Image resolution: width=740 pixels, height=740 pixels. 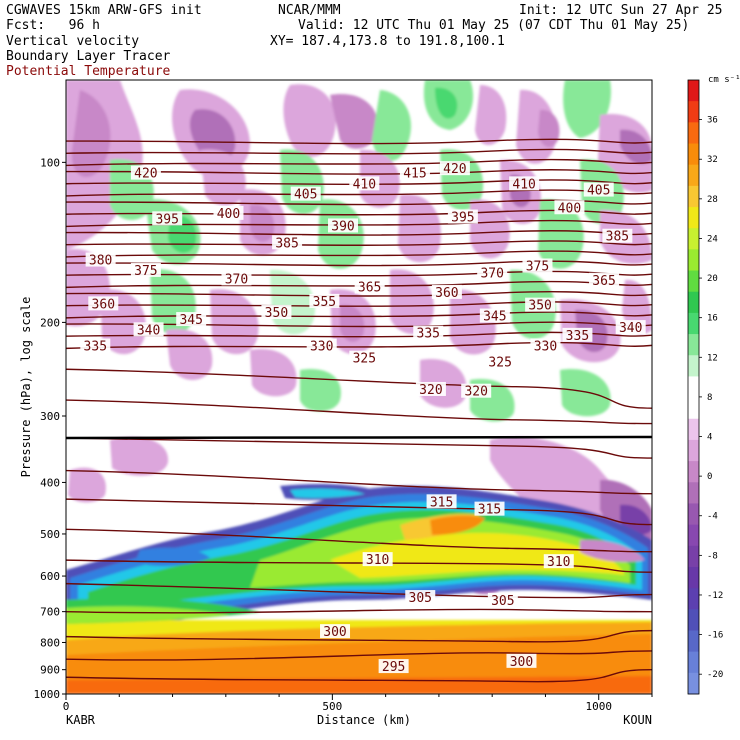 I want to click on theta-label-text: 305, so click(x=502, y=601).